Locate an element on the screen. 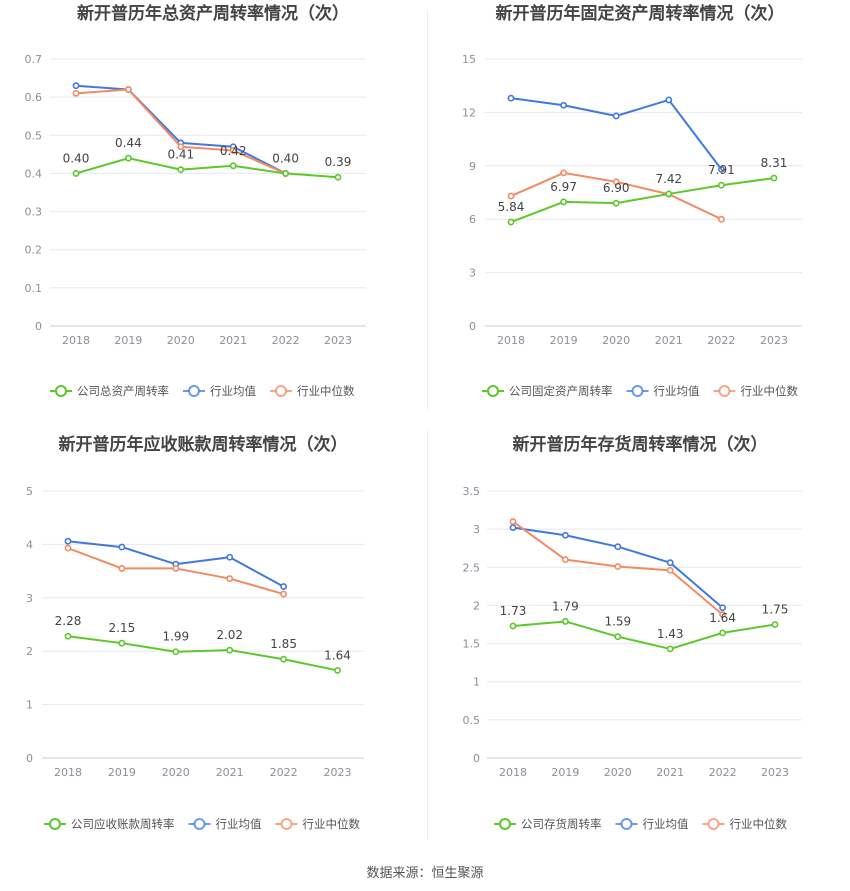 The height and width of the screenshot is (891, 850). data-label: 1.59 is located at coordinates (617, 622).